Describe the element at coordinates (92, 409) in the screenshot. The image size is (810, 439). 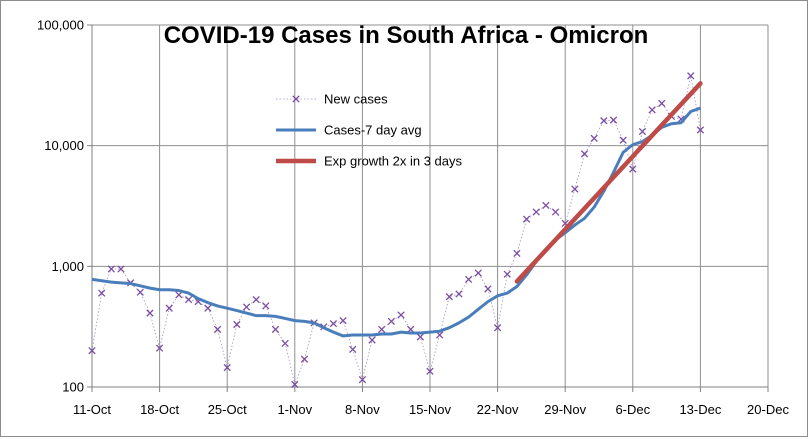
I see `x-tick-label: 11-Oct` at that location.